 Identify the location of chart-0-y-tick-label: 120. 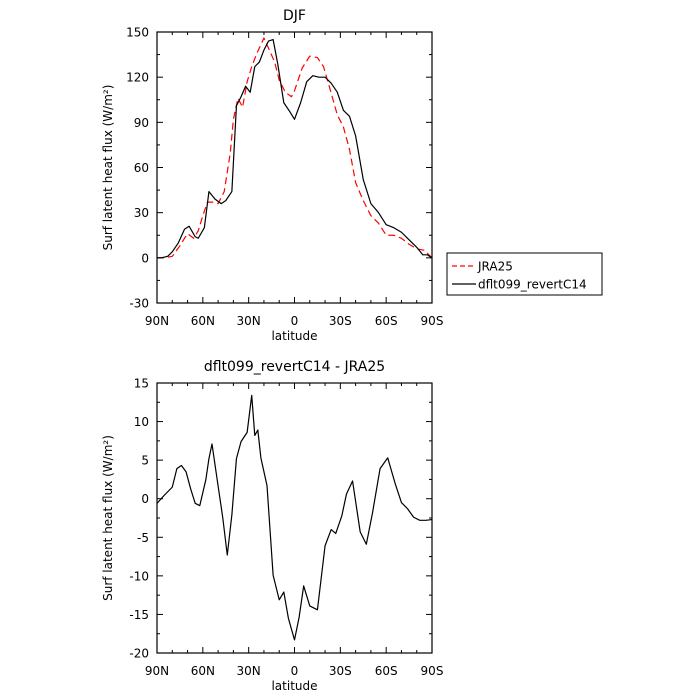
(137, 78).